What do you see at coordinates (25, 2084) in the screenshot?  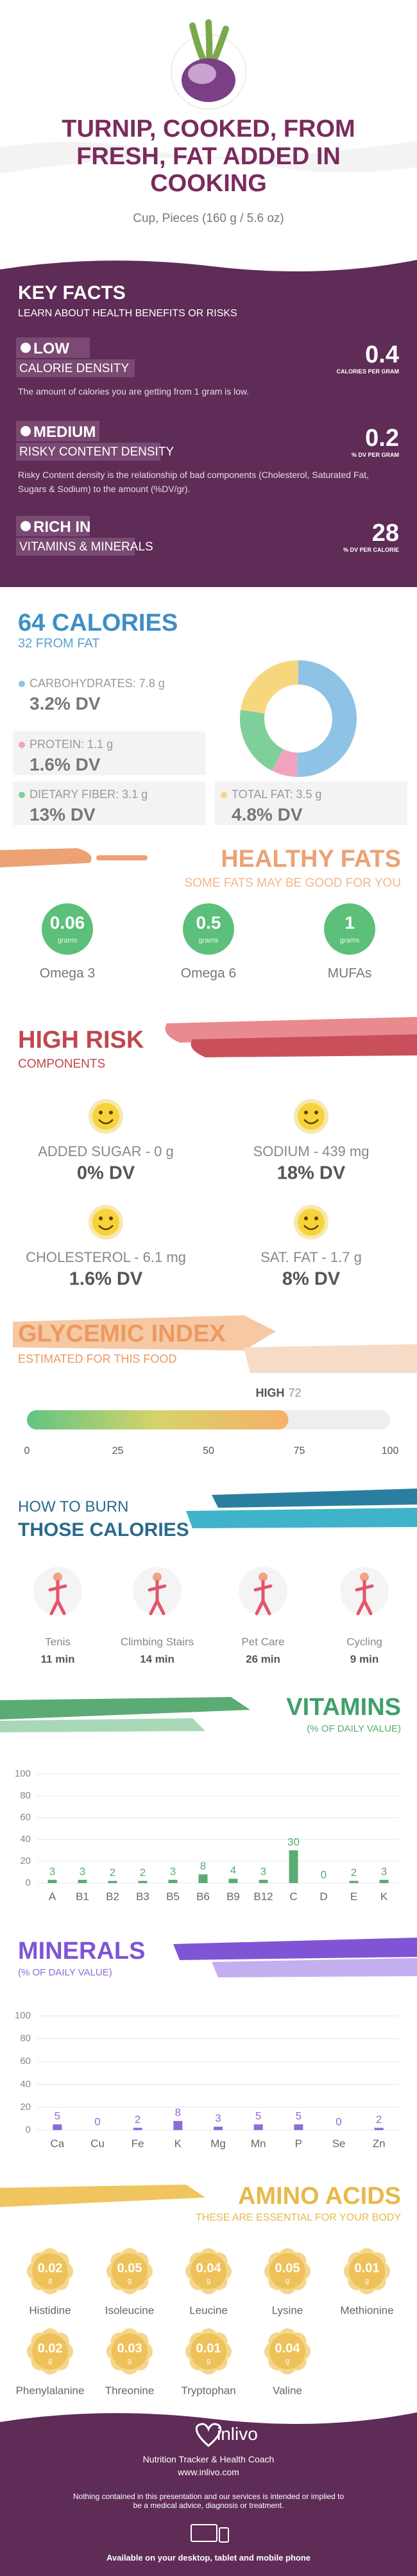 I see `y-tick-label: 40` at bounding box center [25, 2084].